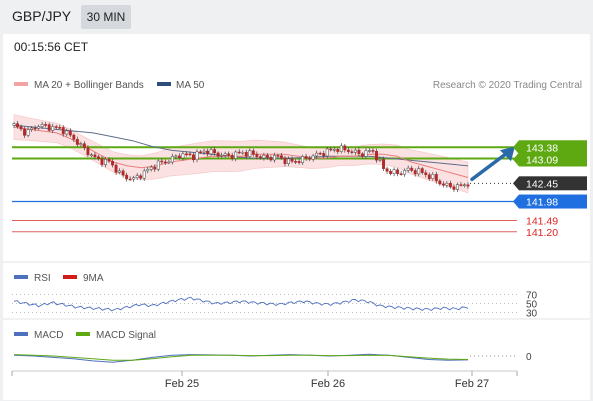  I want to click on price-tag-label: 143.38, so click(542, 148).